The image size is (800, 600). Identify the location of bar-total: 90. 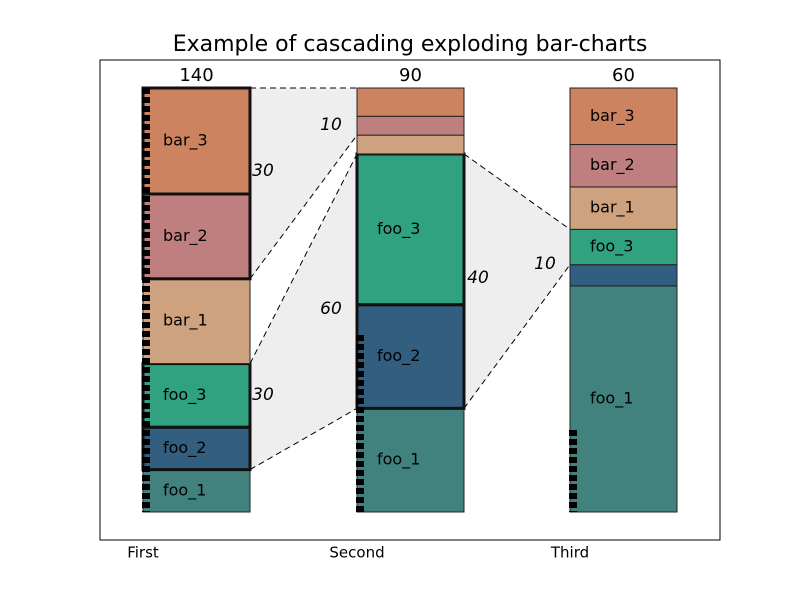
(410, 75).